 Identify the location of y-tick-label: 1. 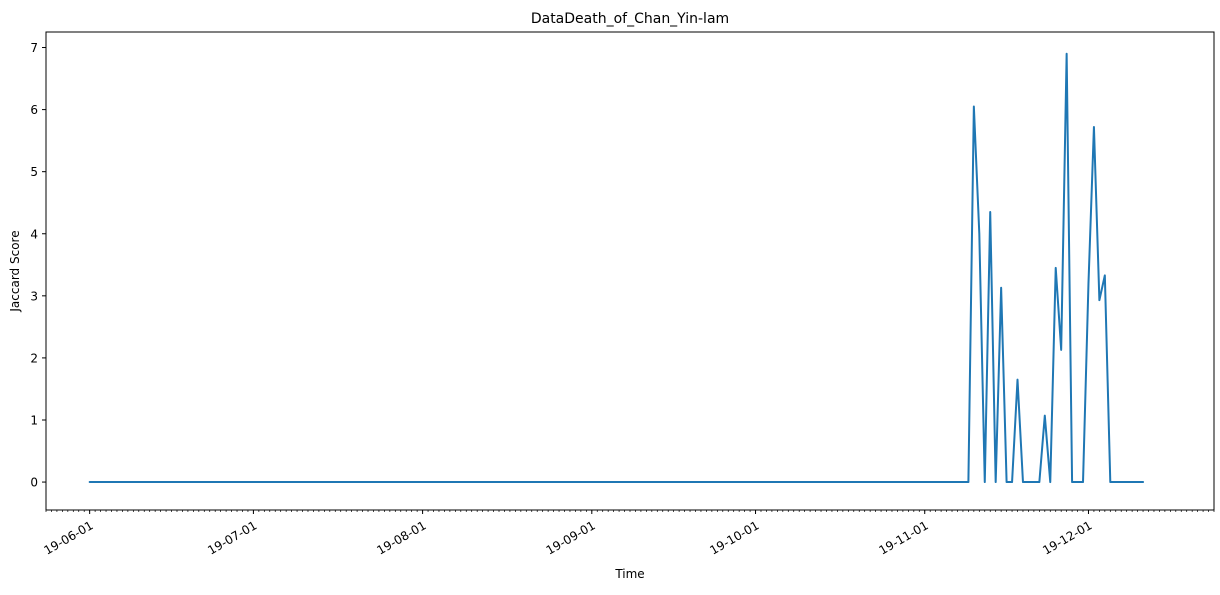
(34, 420).